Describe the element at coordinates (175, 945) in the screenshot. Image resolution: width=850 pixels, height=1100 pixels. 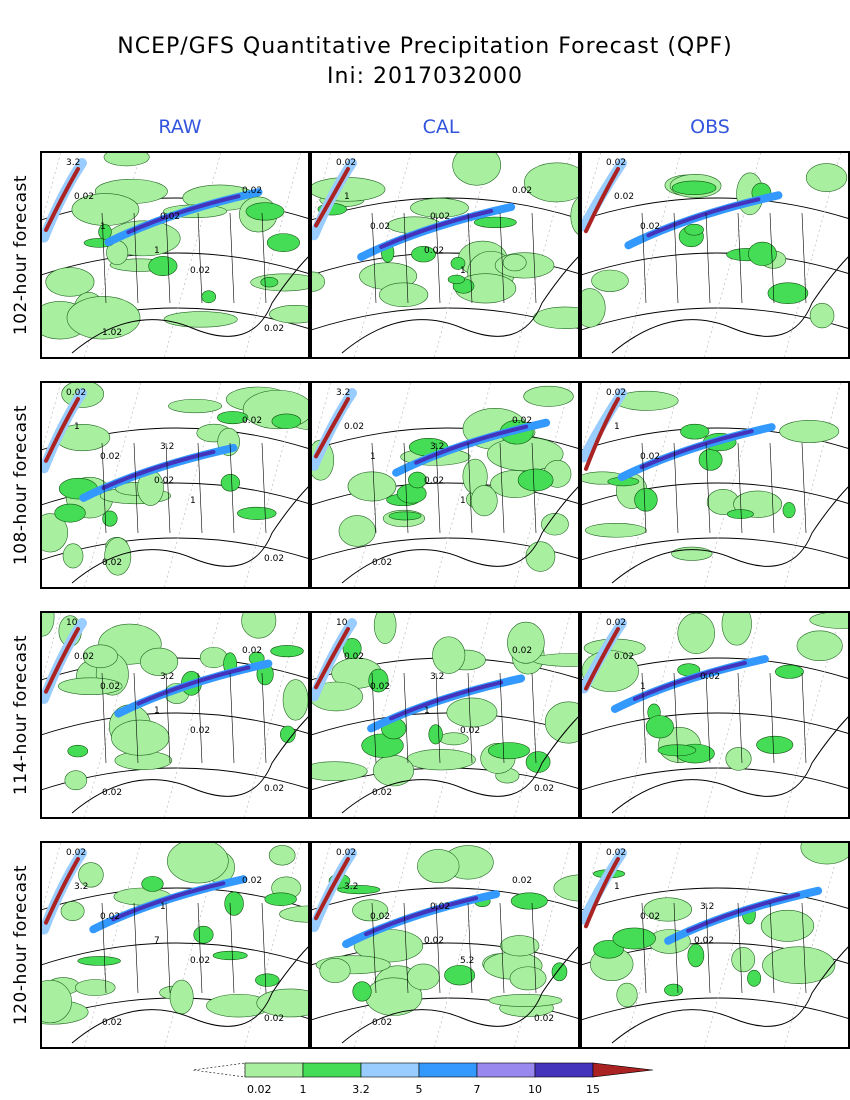
I see `map-panel-raw-4: 0.02 3.2 0.02 1 7 0.02 0.02 0.02 0.02` at that location.